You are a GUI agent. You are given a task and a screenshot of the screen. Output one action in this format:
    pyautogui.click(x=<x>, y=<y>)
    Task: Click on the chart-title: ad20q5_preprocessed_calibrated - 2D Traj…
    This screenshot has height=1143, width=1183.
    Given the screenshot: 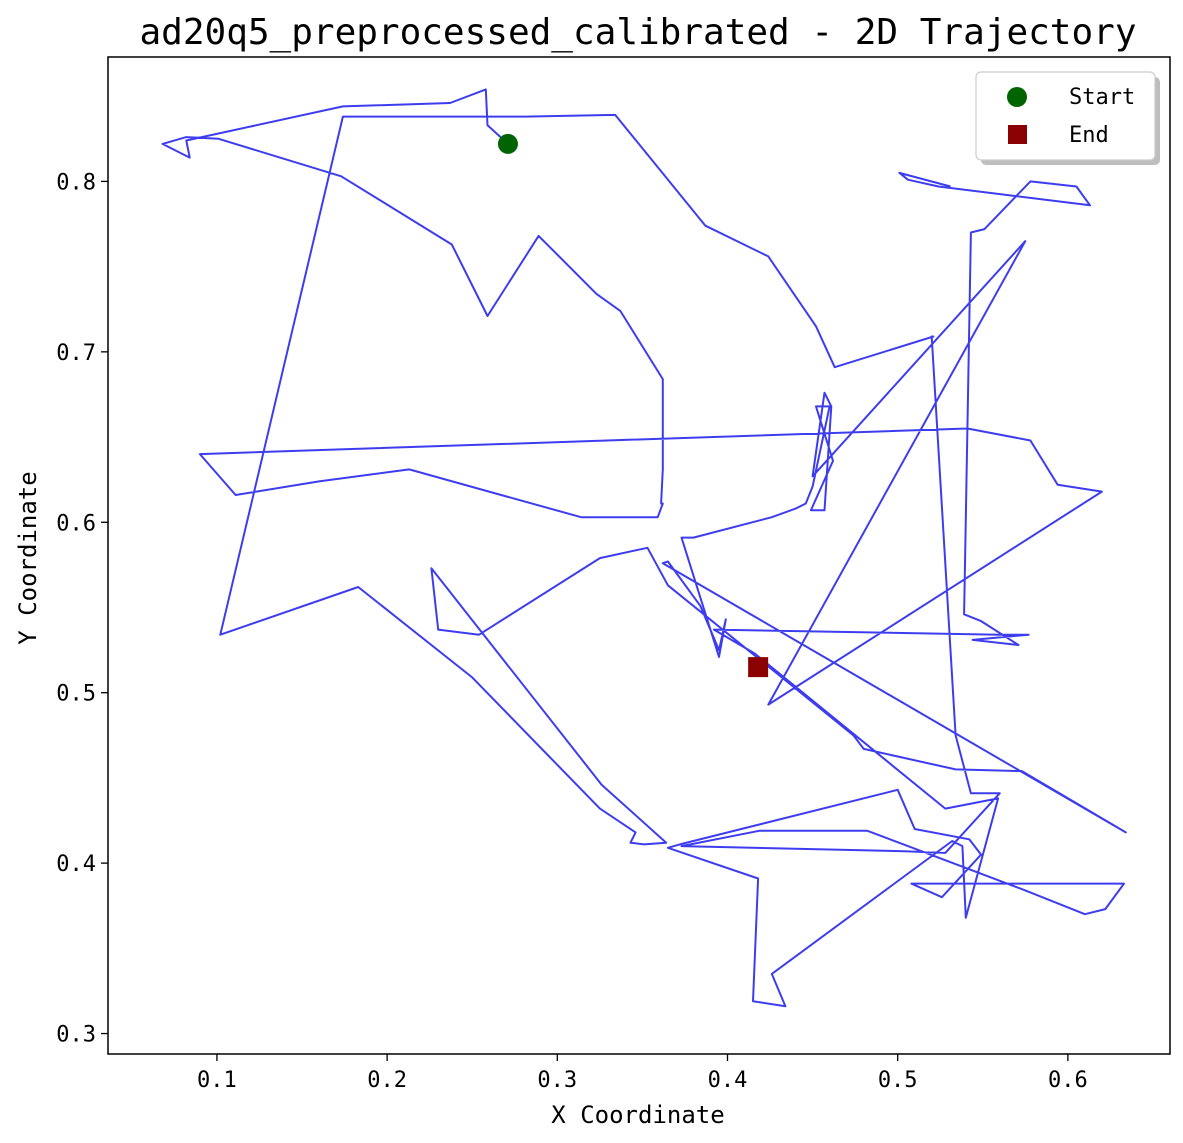 What is the action you would take?
    pyautogui.click(x=638, y=32)
    